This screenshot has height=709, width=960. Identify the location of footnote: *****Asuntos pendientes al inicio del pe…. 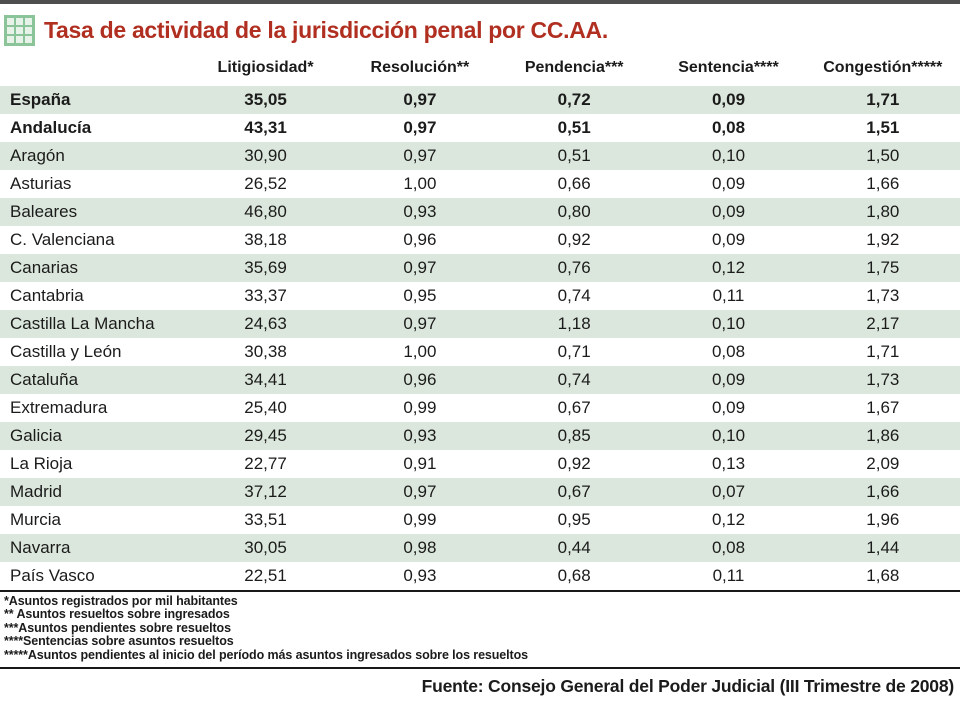
(266, 654).